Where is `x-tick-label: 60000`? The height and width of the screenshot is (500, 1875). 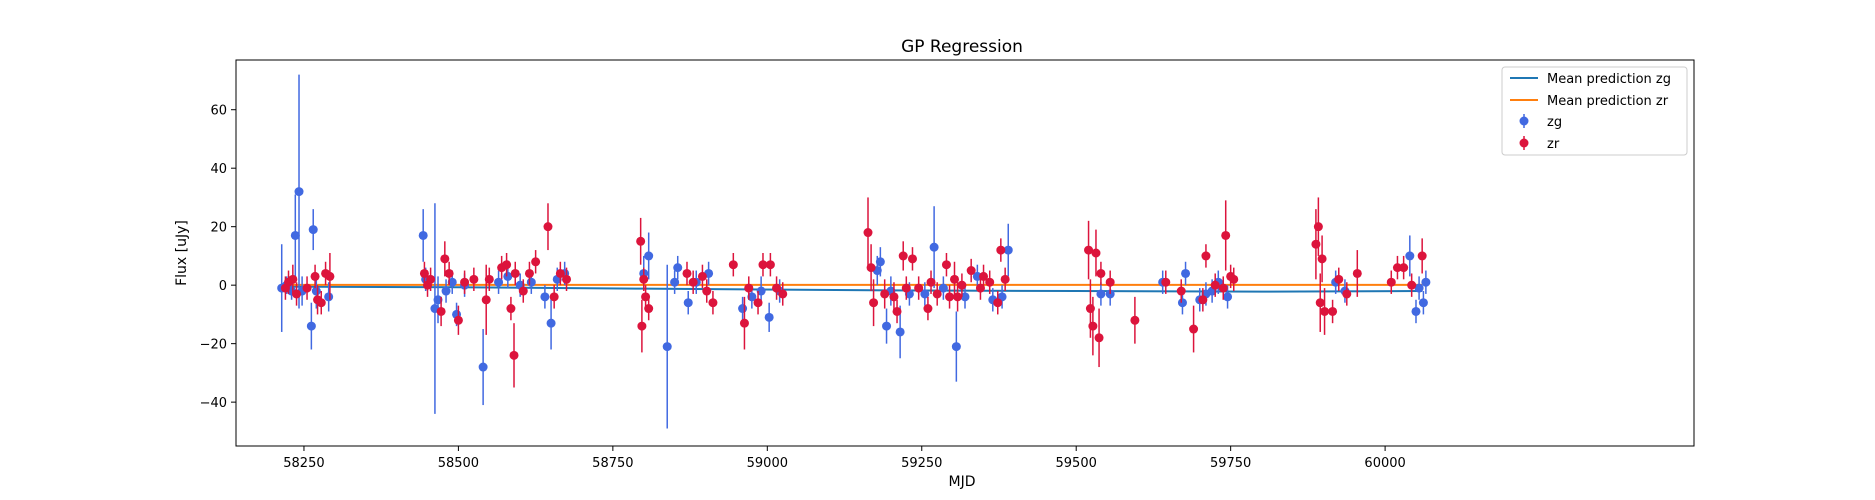
x-tick-label: 60000 is located at coordinates (1384, 463).